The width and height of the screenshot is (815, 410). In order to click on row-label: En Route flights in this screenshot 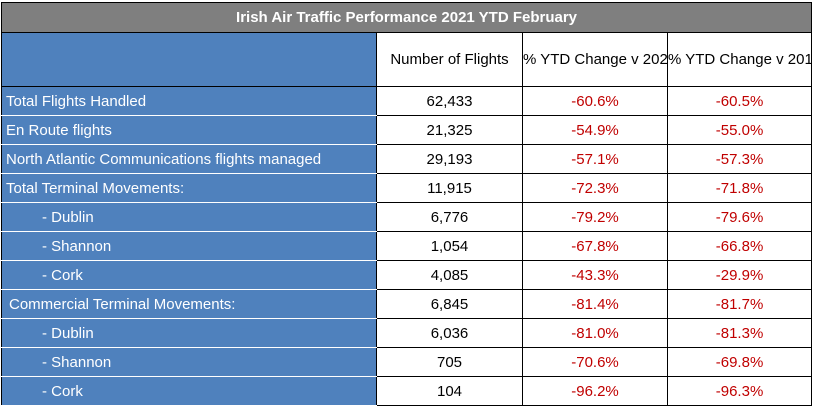, I will do `click(189, 130)`.